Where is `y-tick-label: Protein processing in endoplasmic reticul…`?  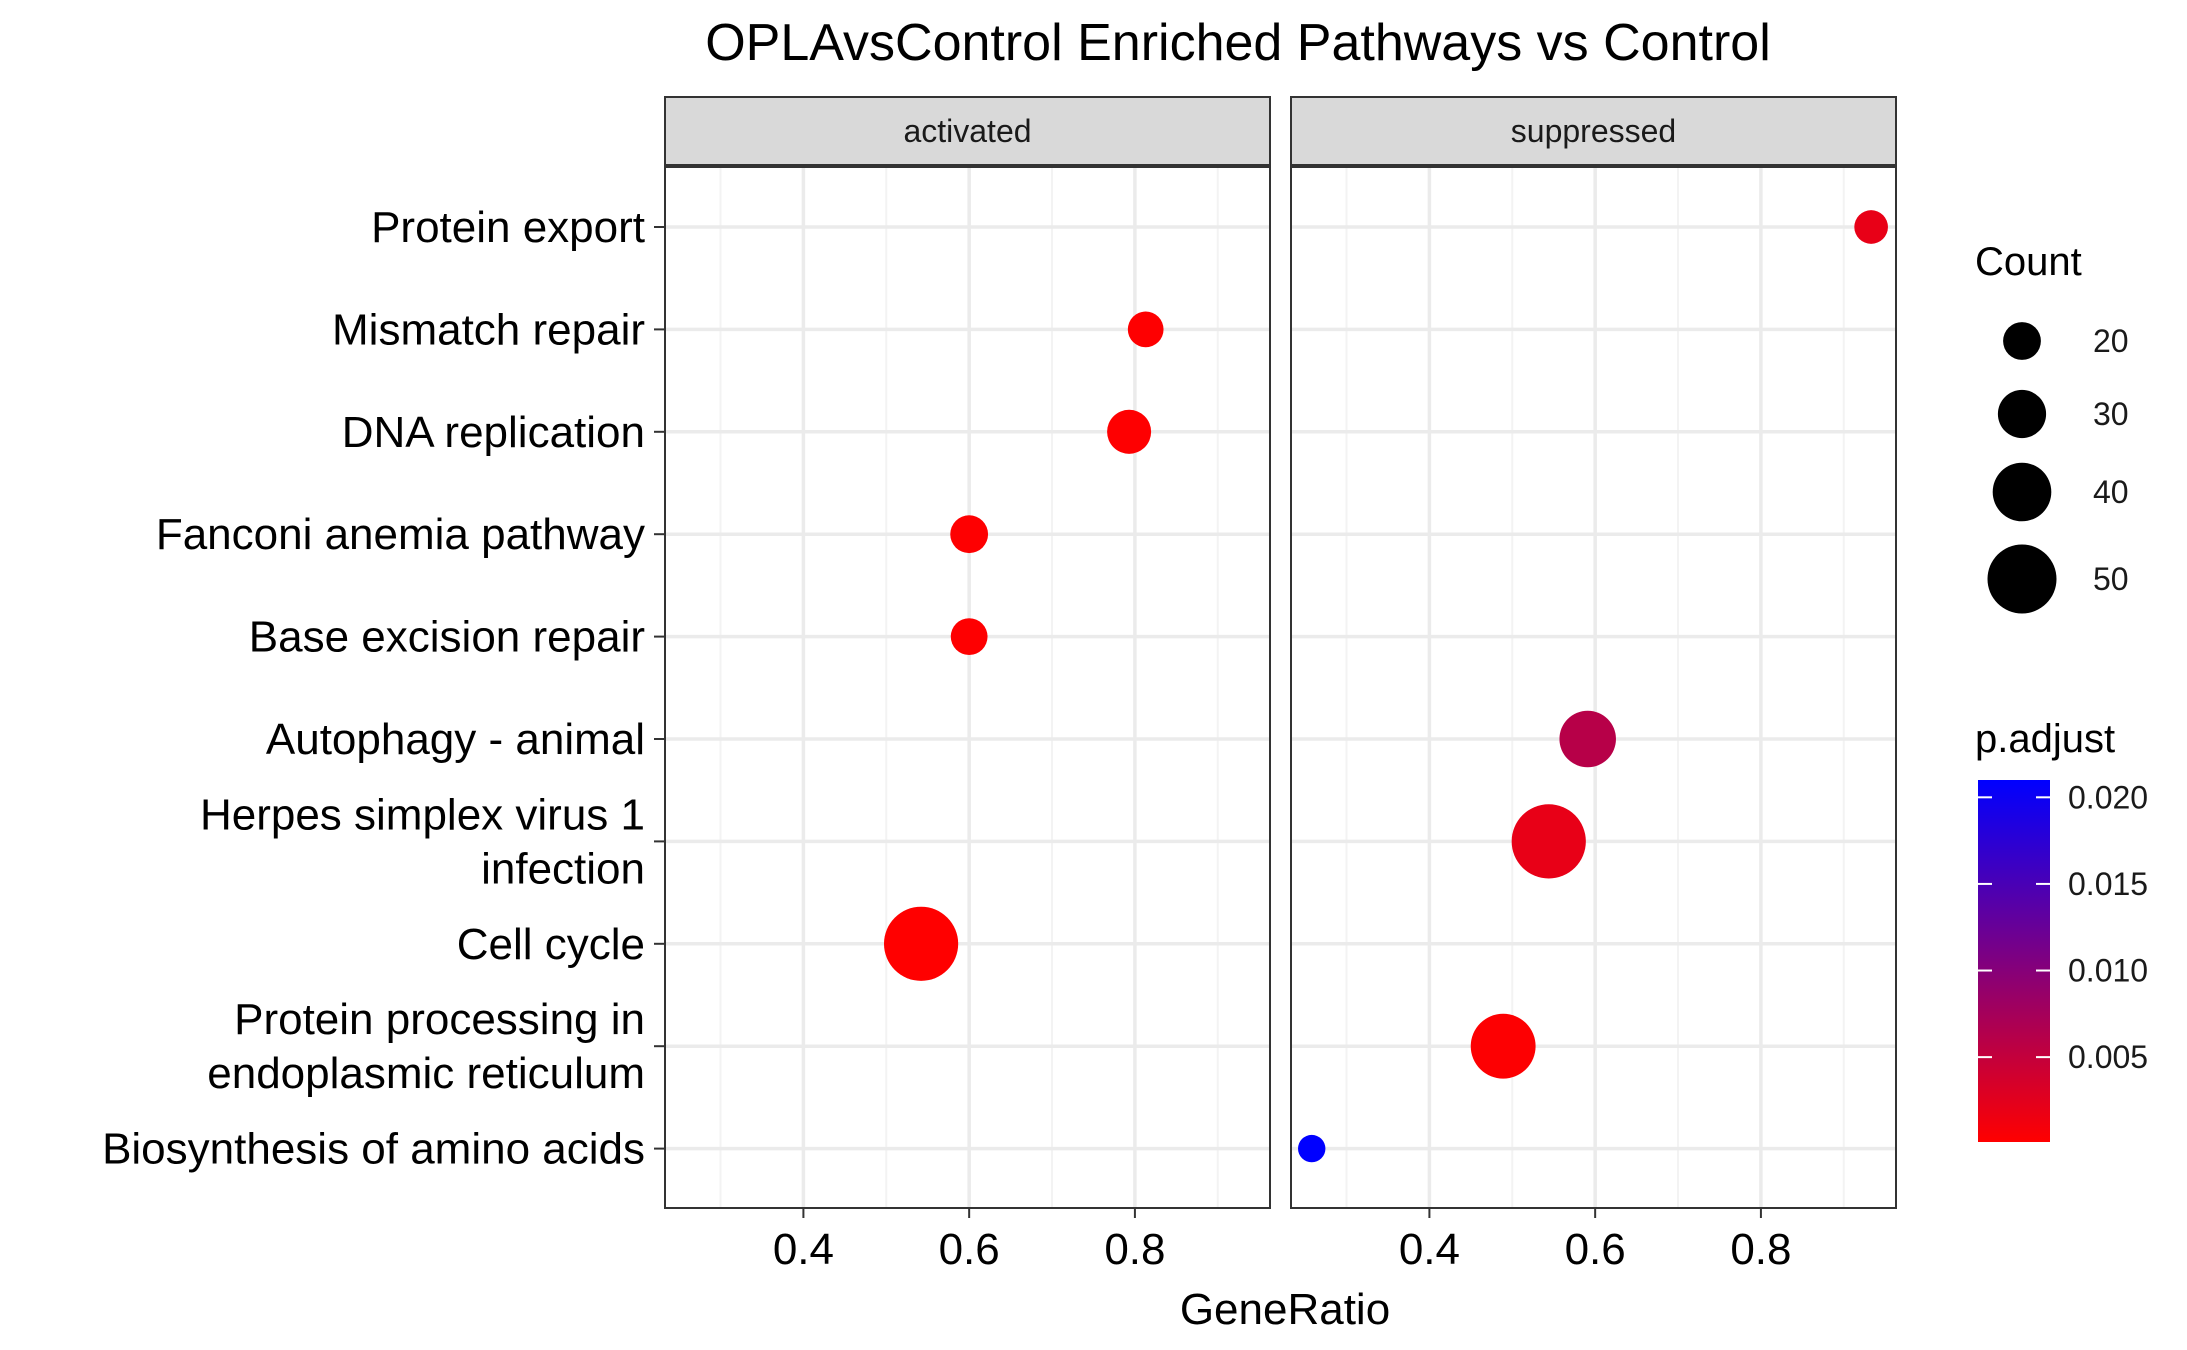
y-tick-label: Protein processing in endoplasmic reticul… is located at coordinates (426, 1046).